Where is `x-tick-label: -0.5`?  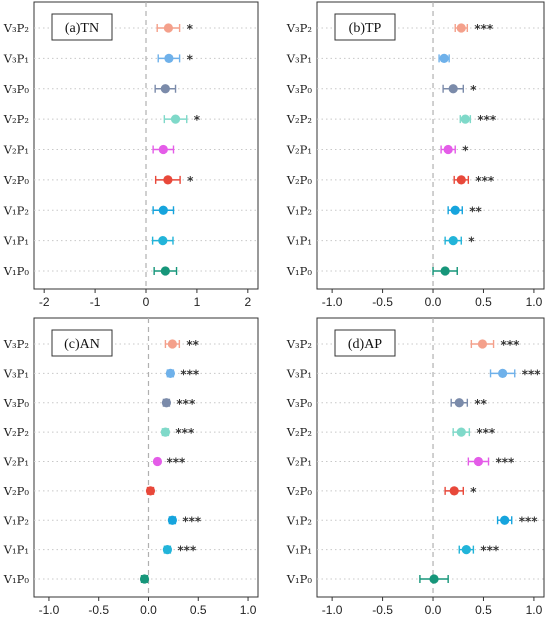
x-tick-label: -0.5 is located at coordinates (98, 610).